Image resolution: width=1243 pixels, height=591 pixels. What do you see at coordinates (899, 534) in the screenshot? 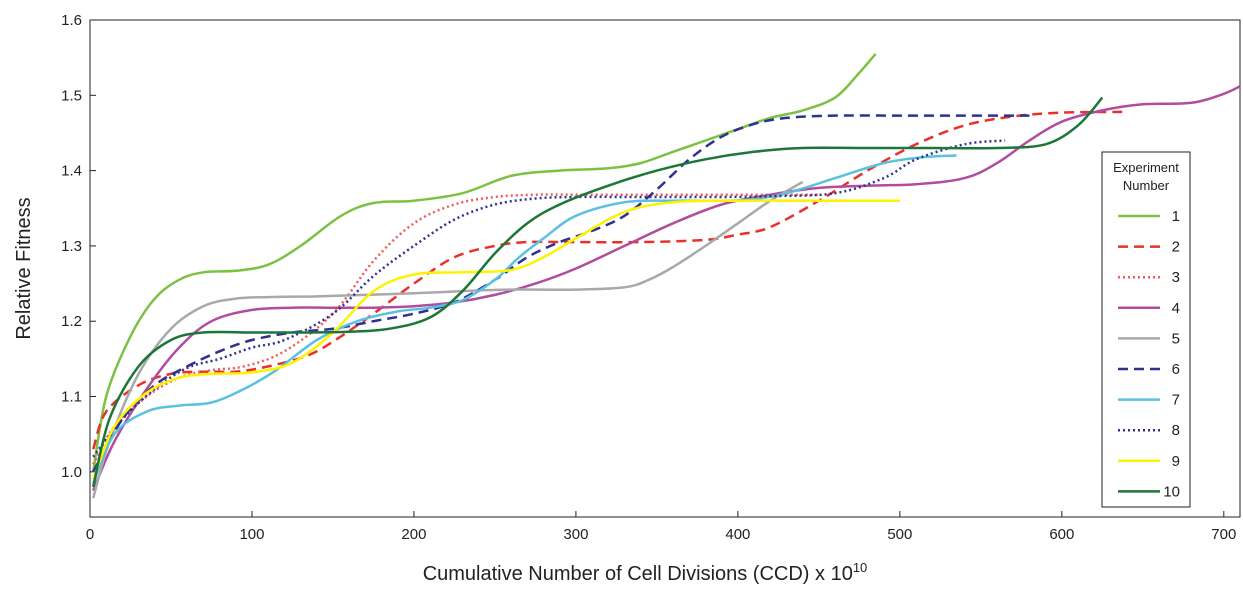
I see `x-tick-label: 500` at bounding box center [899, 534].